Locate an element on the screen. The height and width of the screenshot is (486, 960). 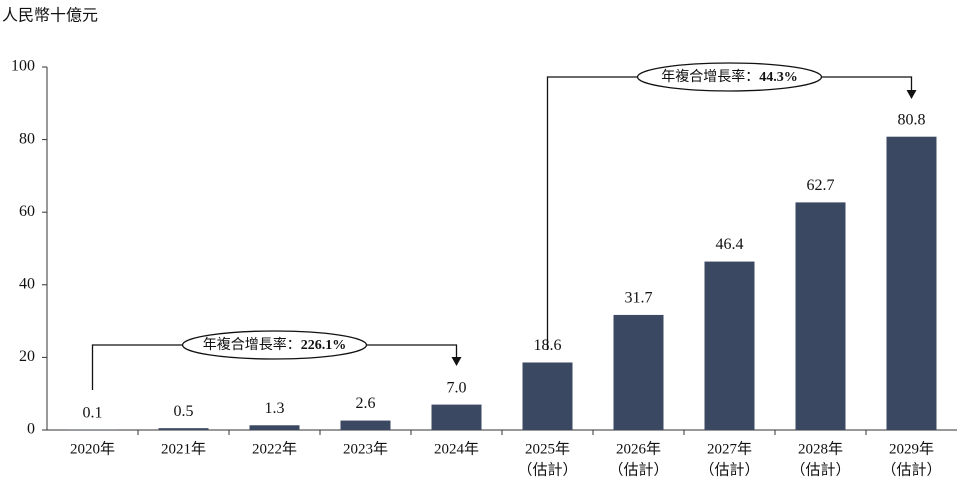
y-tick-label: 20 is located at coordinates (27, 356).